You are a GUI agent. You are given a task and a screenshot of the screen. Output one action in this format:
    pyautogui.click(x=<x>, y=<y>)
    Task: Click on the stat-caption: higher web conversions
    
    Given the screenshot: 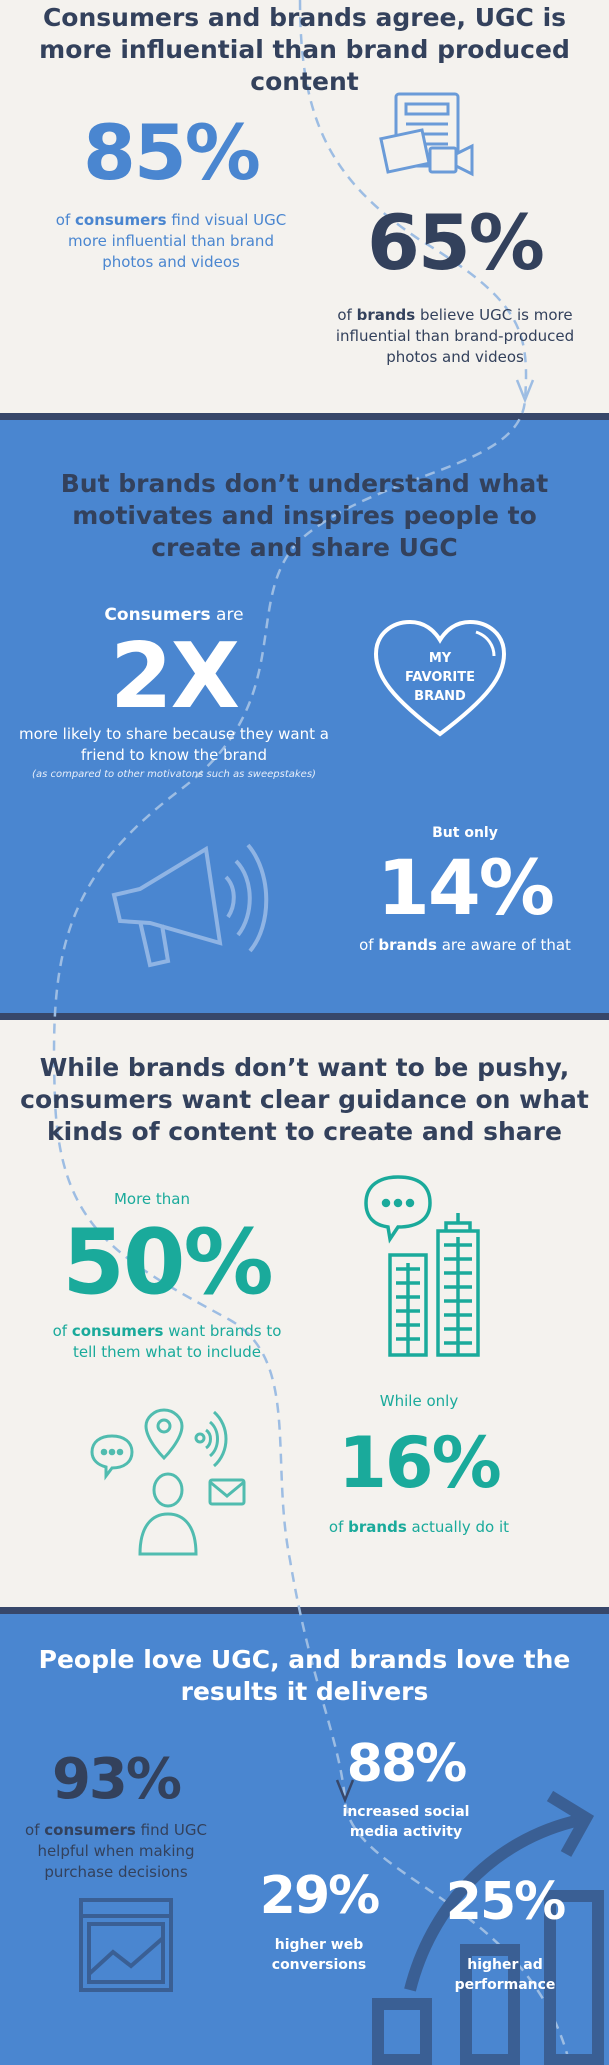 What is the action you would take?
    pyautogui.click(x=319, y=1955)
    